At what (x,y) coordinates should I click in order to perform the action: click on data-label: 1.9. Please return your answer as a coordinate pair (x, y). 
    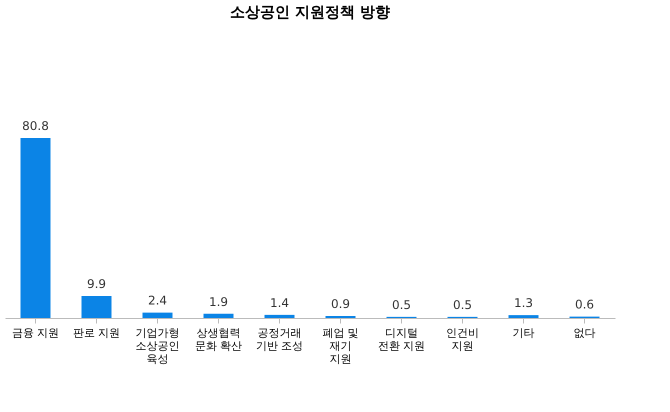
    Looking at the image, I should click on (218, 301).